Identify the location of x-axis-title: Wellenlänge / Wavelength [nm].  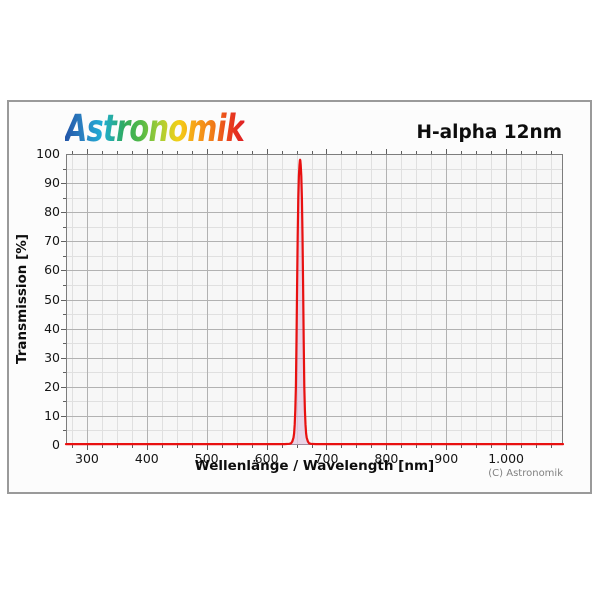
(314, 466).